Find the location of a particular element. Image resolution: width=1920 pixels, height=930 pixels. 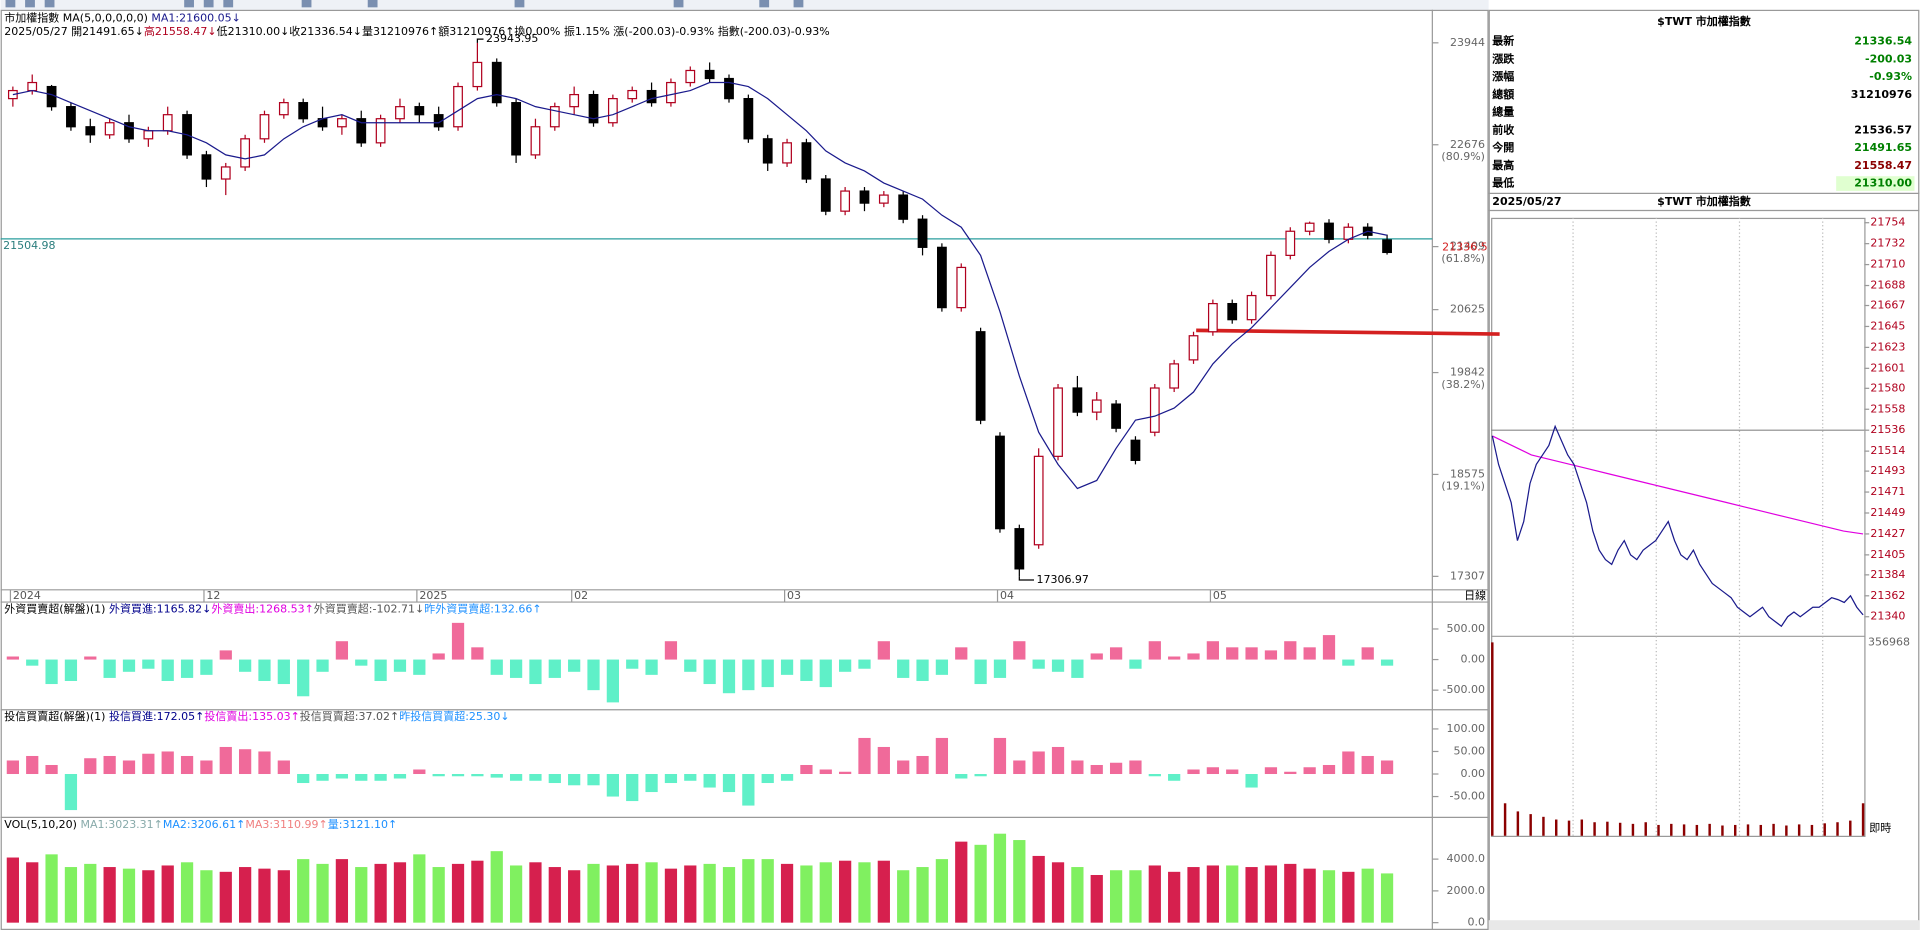

header-segment: 外資買賣超(解盤)(1) is located at coordinates (54, 608).